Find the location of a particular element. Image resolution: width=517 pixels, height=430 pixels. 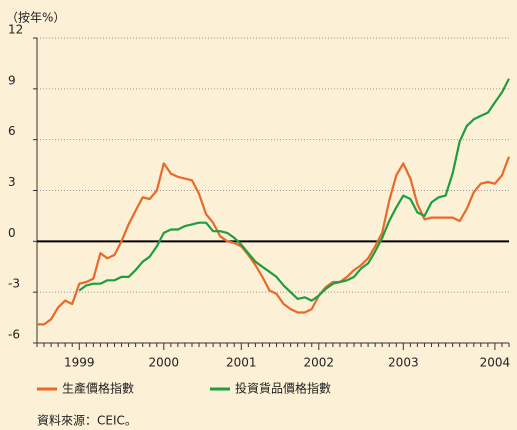

x-tick-label: 2002 is located at coordinates (319, 363).